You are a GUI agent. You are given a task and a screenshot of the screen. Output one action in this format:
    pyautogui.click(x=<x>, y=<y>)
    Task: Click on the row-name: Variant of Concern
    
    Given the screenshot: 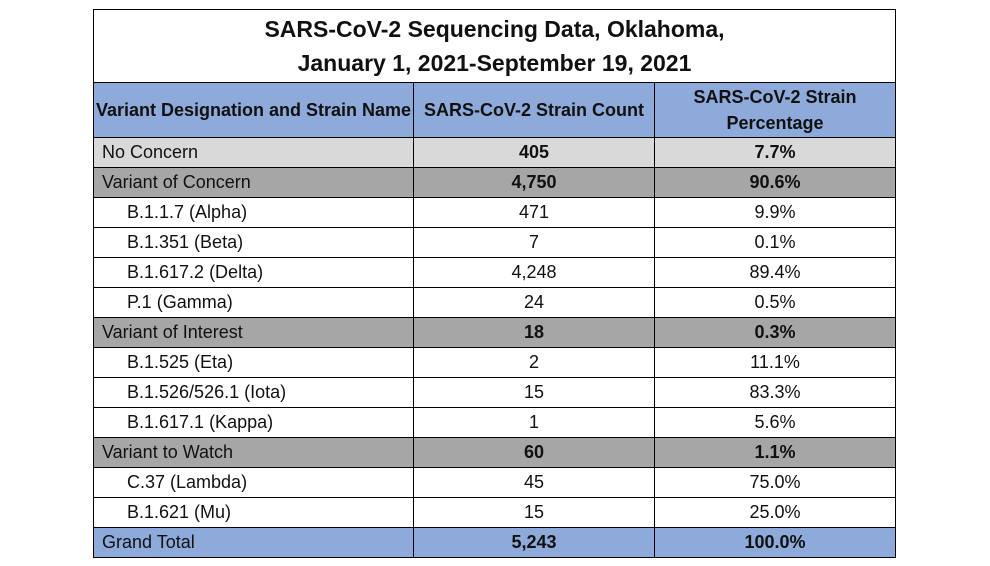 What is the action you would take?
    pyautogui.click(x=253, y=182)
    